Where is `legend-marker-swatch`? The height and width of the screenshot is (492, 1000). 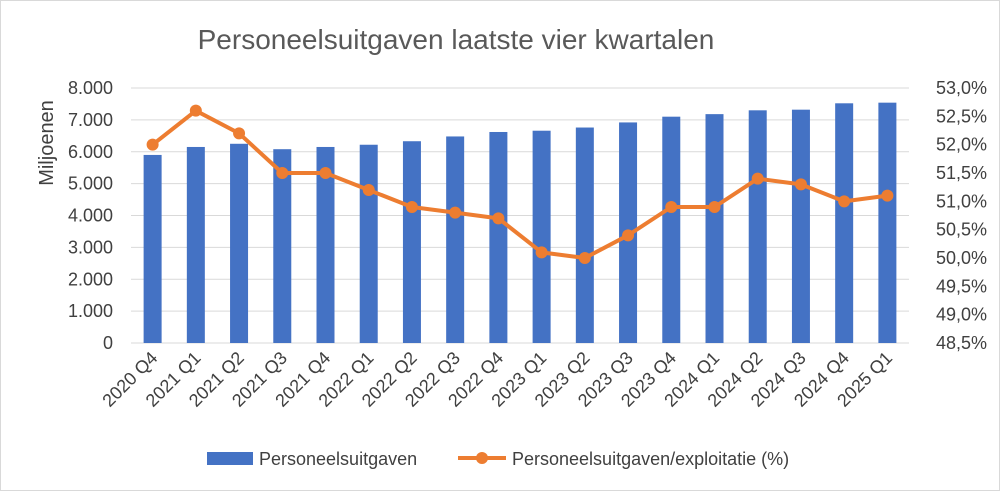 legend-marker-swatch is located at coordinates (482, 458).